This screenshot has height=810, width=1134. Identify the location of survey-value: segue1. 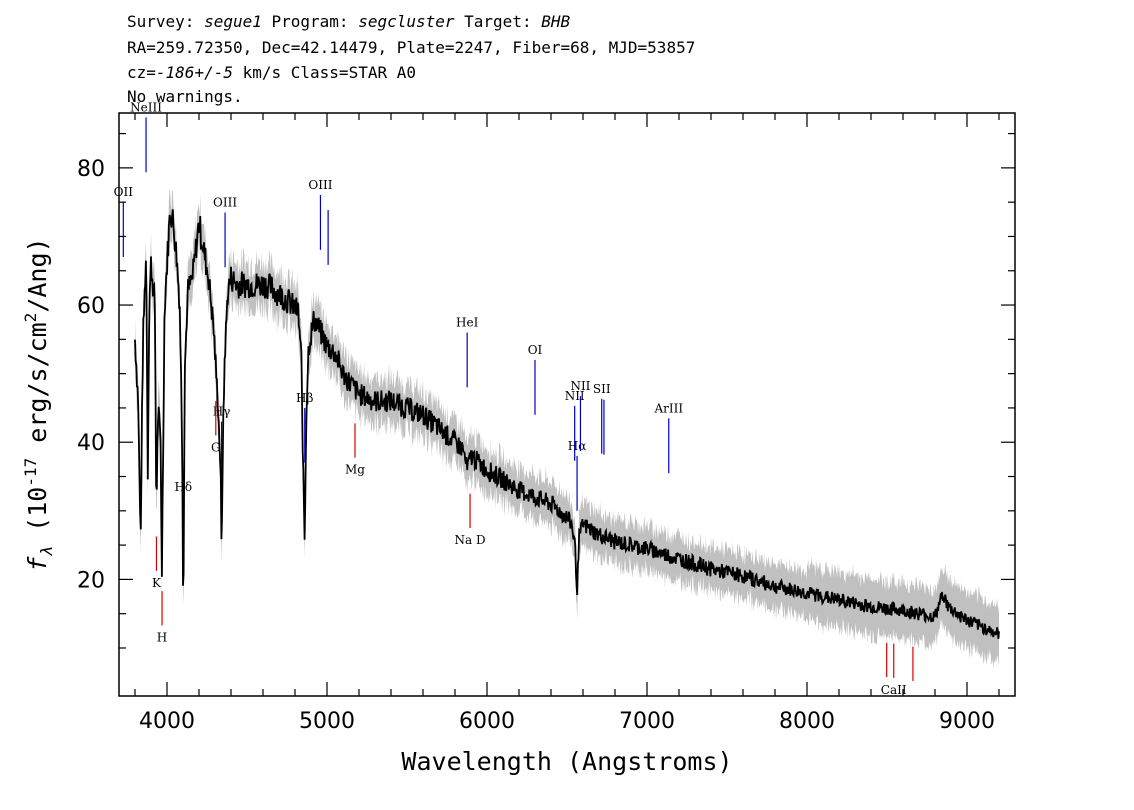
(233, 21).